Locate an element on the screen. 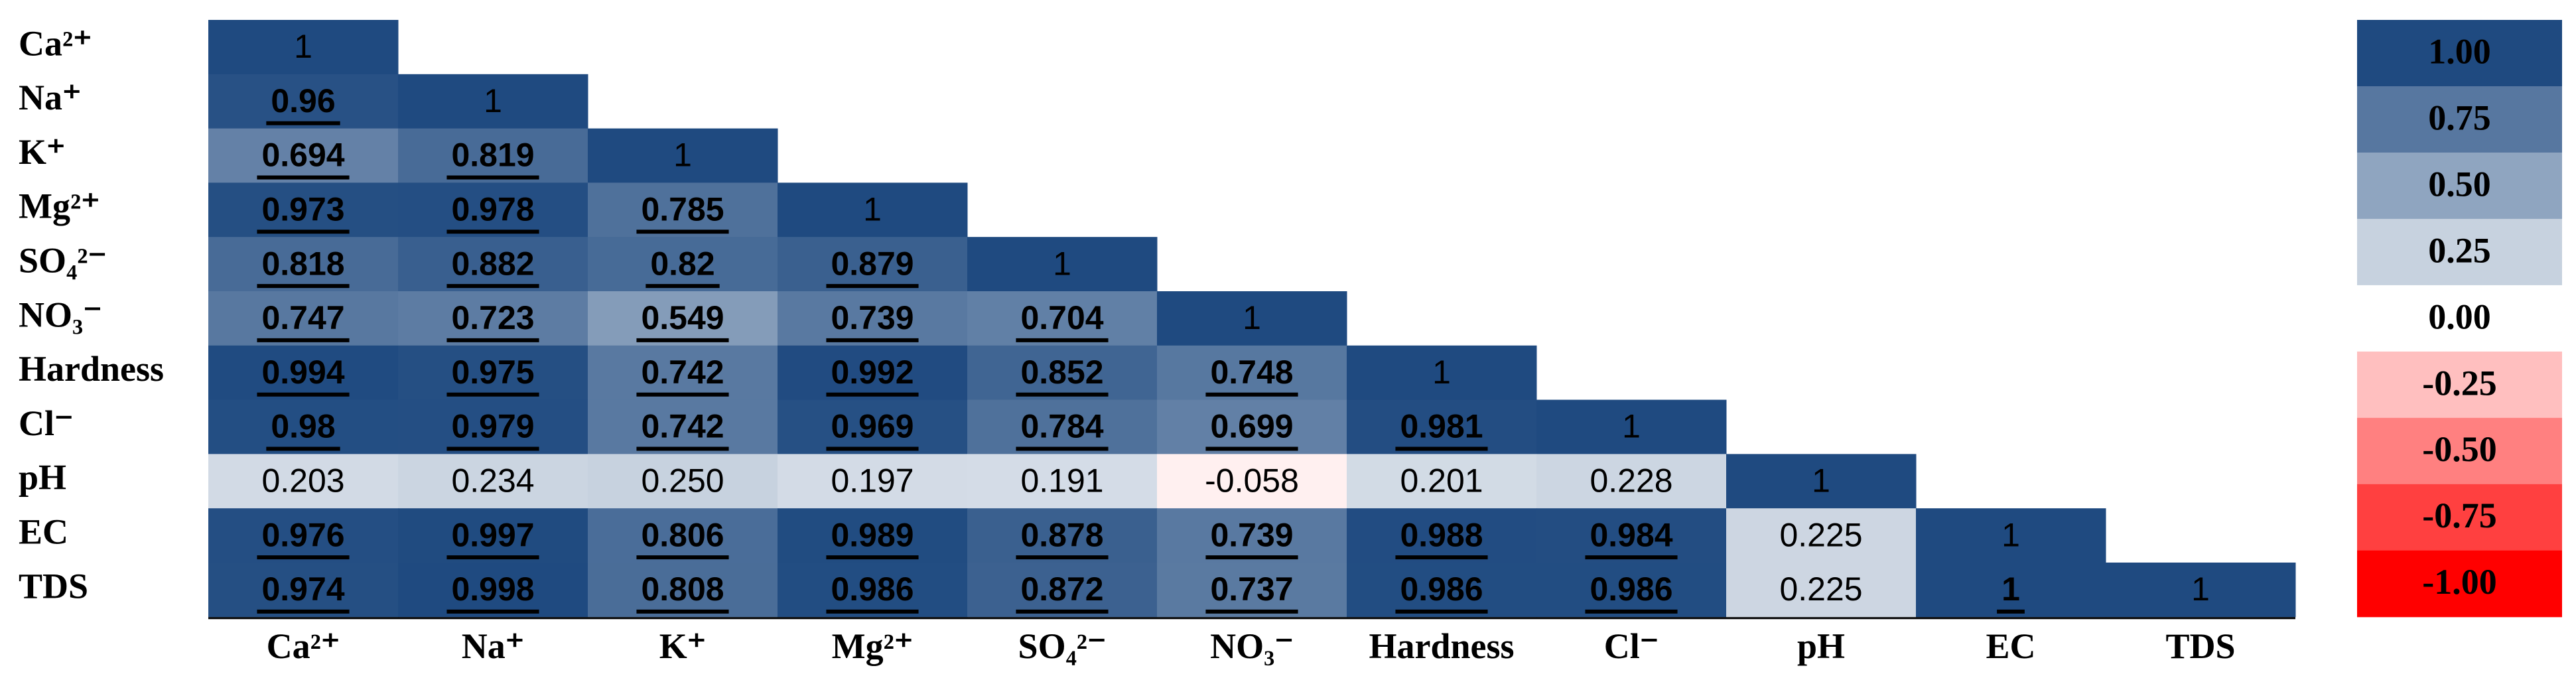 The width and height of the screenshot is (2576, 676). colorbar-label: -1.00 is located at coordinates (2459, 582).